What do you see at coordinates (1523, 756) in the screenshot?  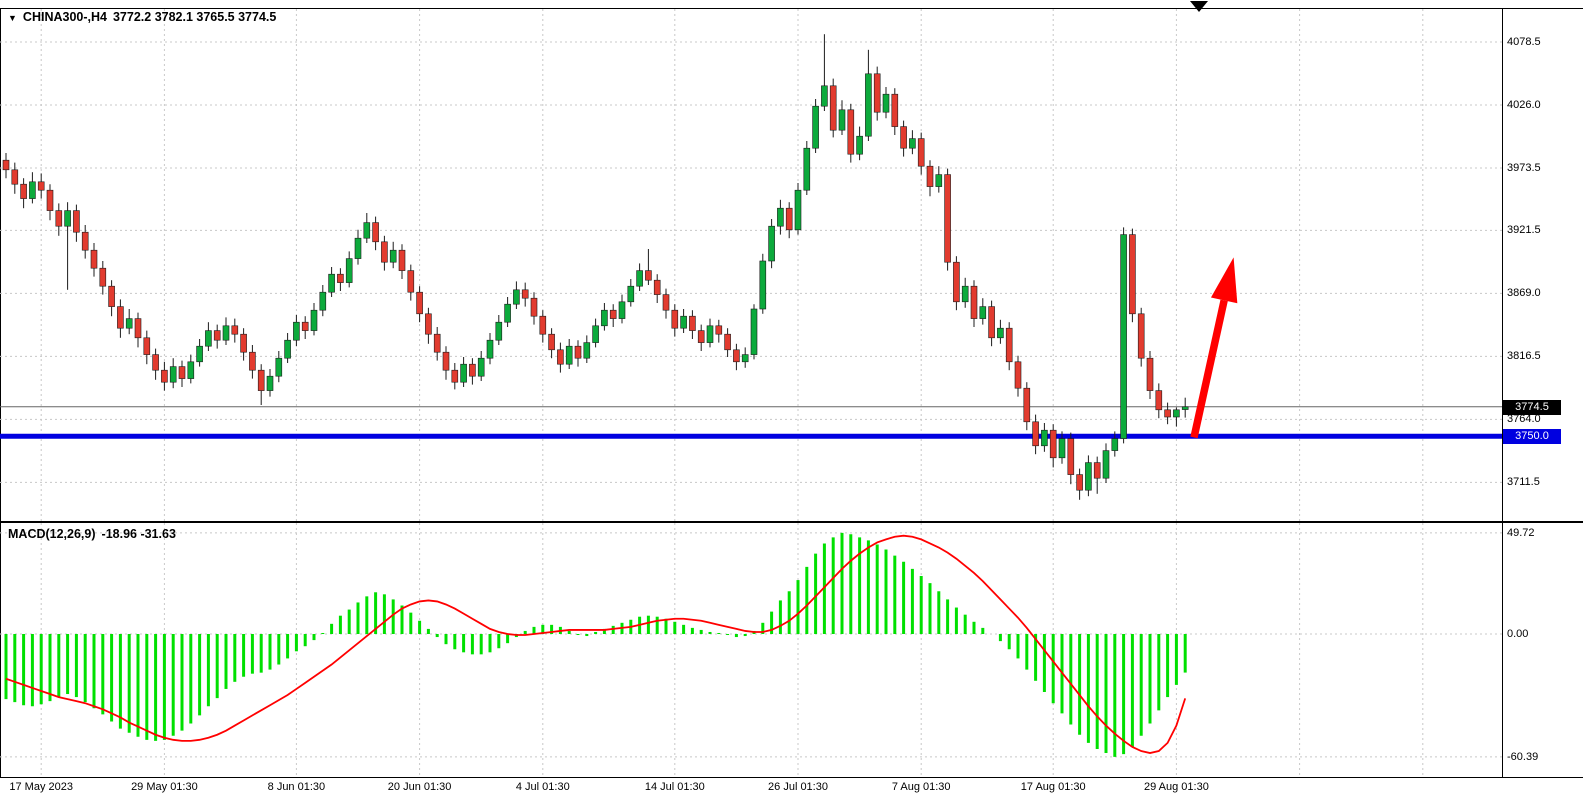 I see `macd-tick-label: -60.39` at bounding box center [1523, 756].